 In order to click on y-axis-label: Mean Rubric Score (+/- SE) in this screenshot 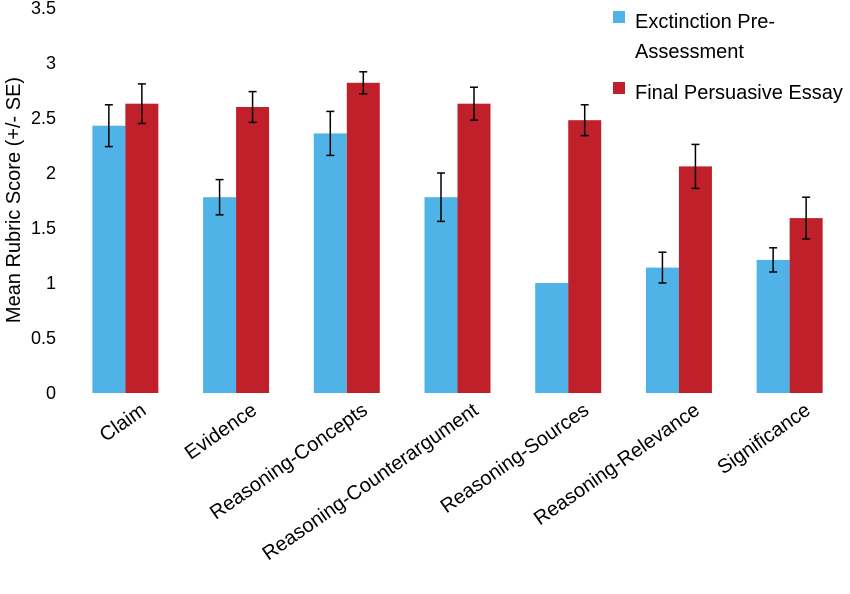, I will do `click(14, 200)`.